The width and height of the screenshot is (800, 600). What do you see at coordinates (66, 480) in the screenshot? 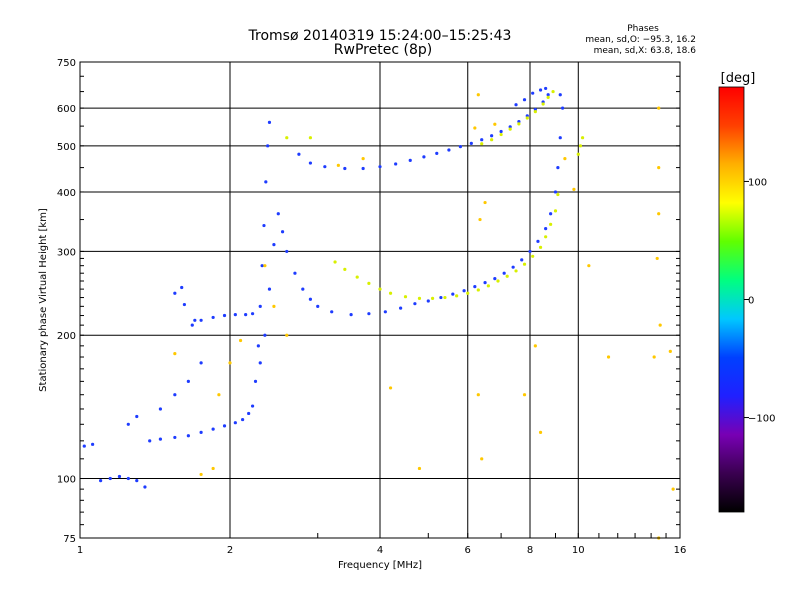
I see `y-tick-label: 100` at bounding box center [66, 480].